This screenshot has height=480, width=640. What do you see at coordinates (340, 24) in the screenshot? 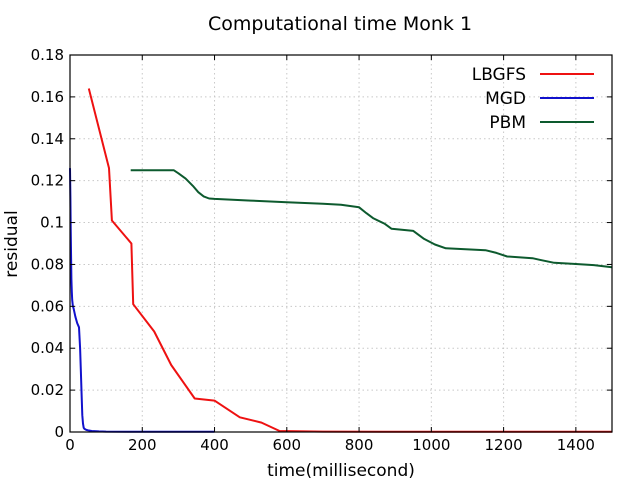
I see `chart-title: Computational time Monk 1` at bounding box center [340, 24].